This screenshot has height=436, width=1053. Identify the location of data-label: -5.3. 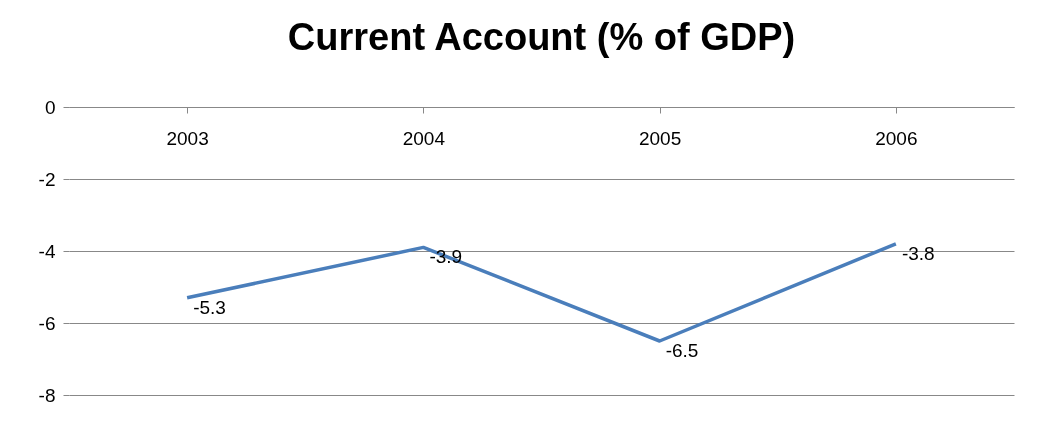
(209, 307).